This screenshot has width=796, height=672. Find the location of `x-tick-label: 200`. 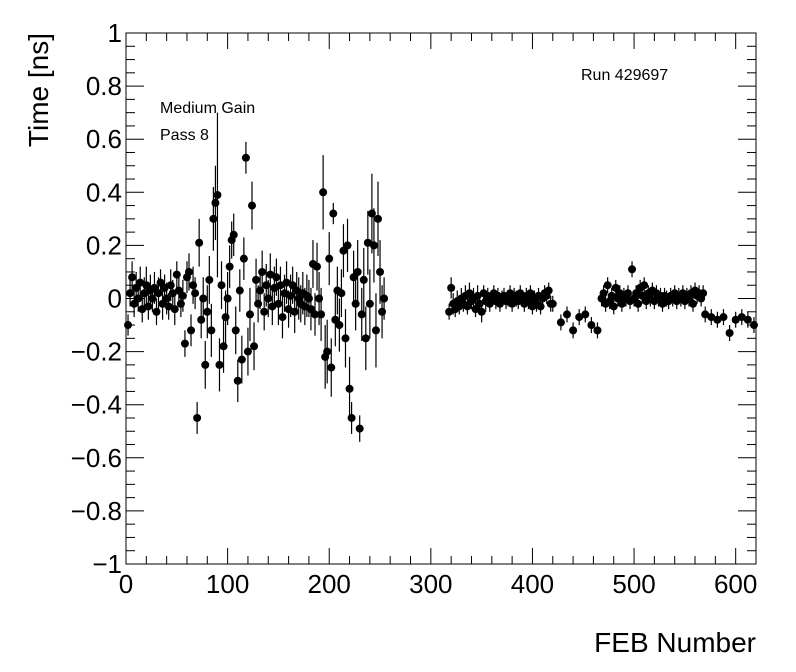

x-tick-label: 200 is located at coordinates (329, 584).